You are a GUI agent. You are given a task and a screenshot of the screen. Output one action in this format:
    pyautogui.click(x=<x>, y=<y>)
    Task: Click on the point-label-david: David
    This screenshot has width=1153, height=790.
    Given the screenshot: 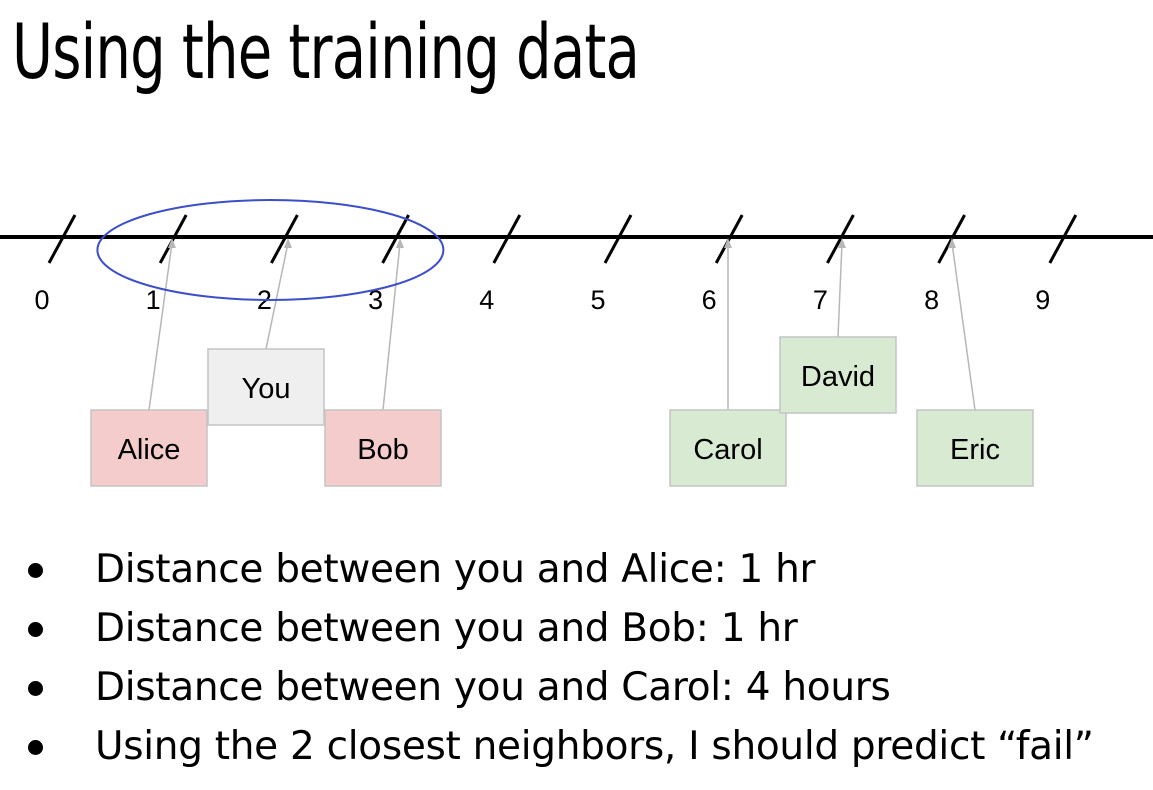 What is the action you would take?
    pyautogui.click(x=838, y=377)
    